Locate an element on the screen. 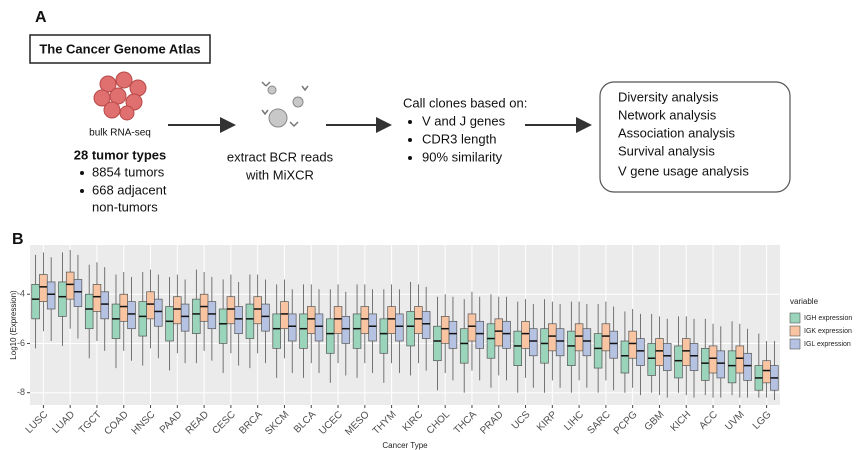 Image resolution: width=856 pixels, height=450 pixels. x-tick-label: MESO is located at coordinates (357, 423).